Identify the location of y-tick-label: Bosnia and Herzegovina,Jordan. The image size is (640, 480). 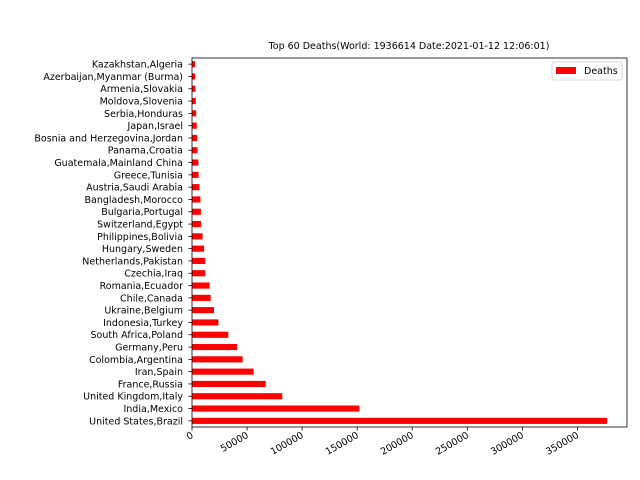
(108, 138).